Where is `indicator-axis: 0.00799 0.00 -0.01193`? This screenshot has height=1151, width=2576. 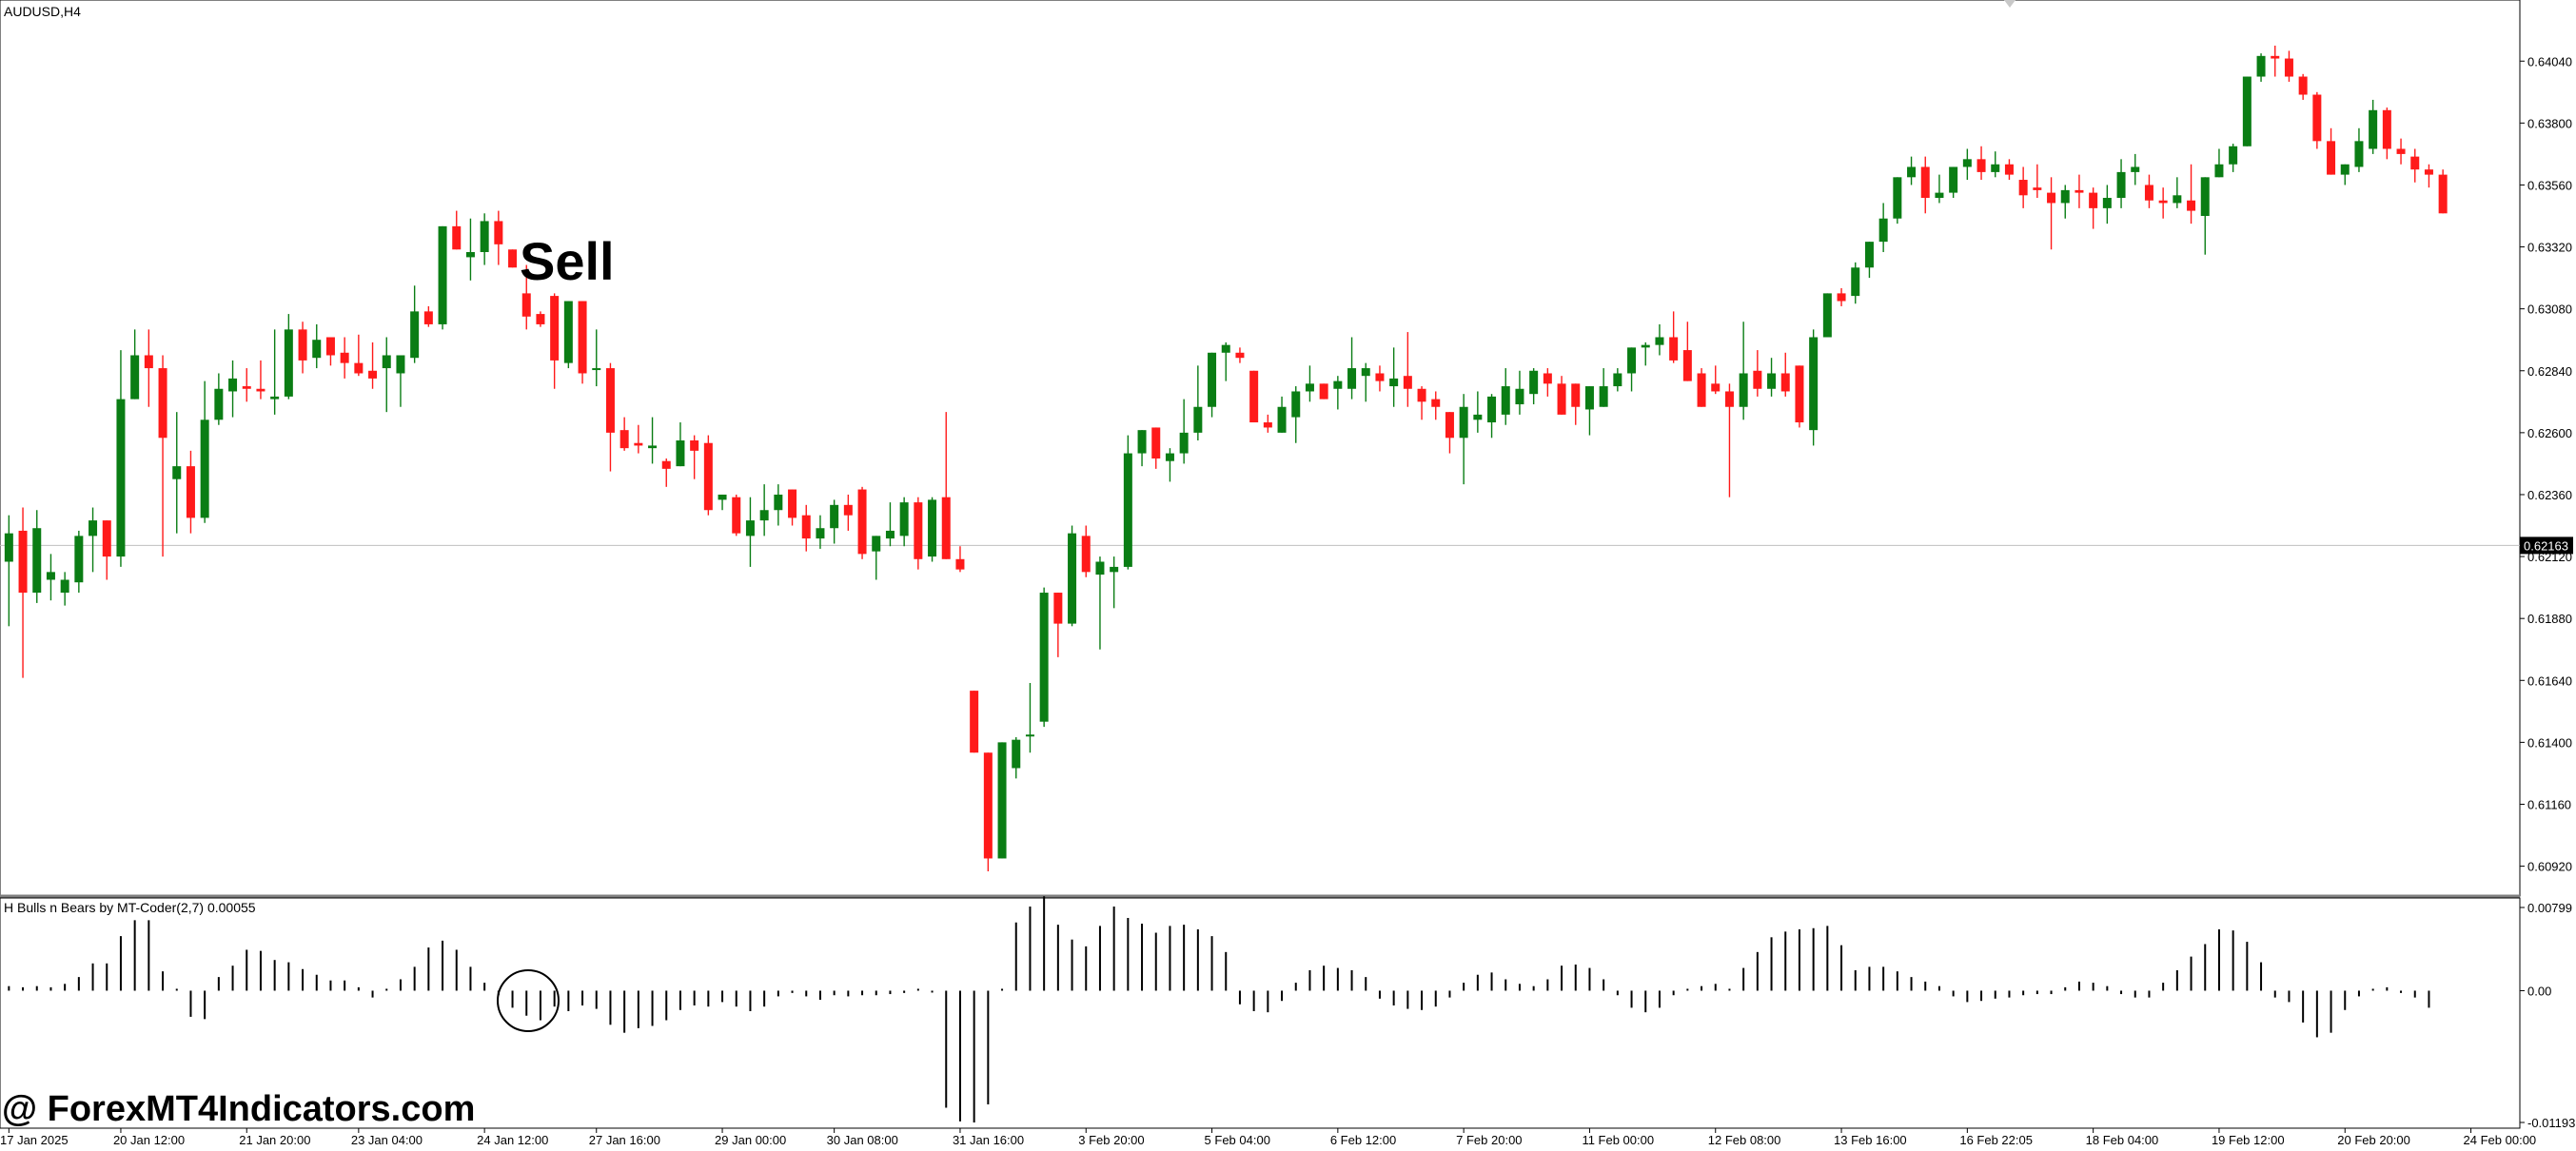
indicator-axis: 0.00799 0.00 -0.01193 is located at coordinates (2547, 1016).